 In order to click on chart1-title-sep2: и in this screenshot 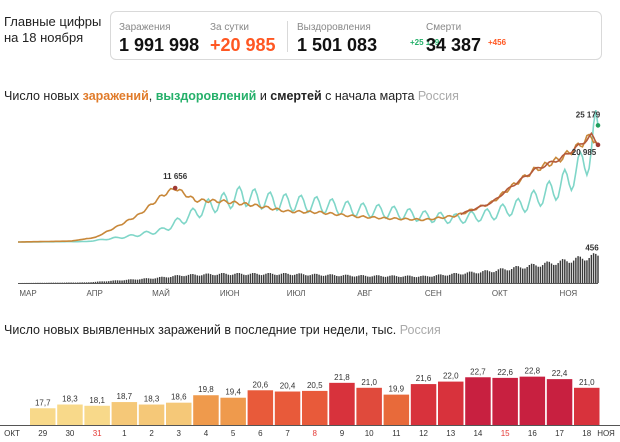, I will do `click(263, 96)`.